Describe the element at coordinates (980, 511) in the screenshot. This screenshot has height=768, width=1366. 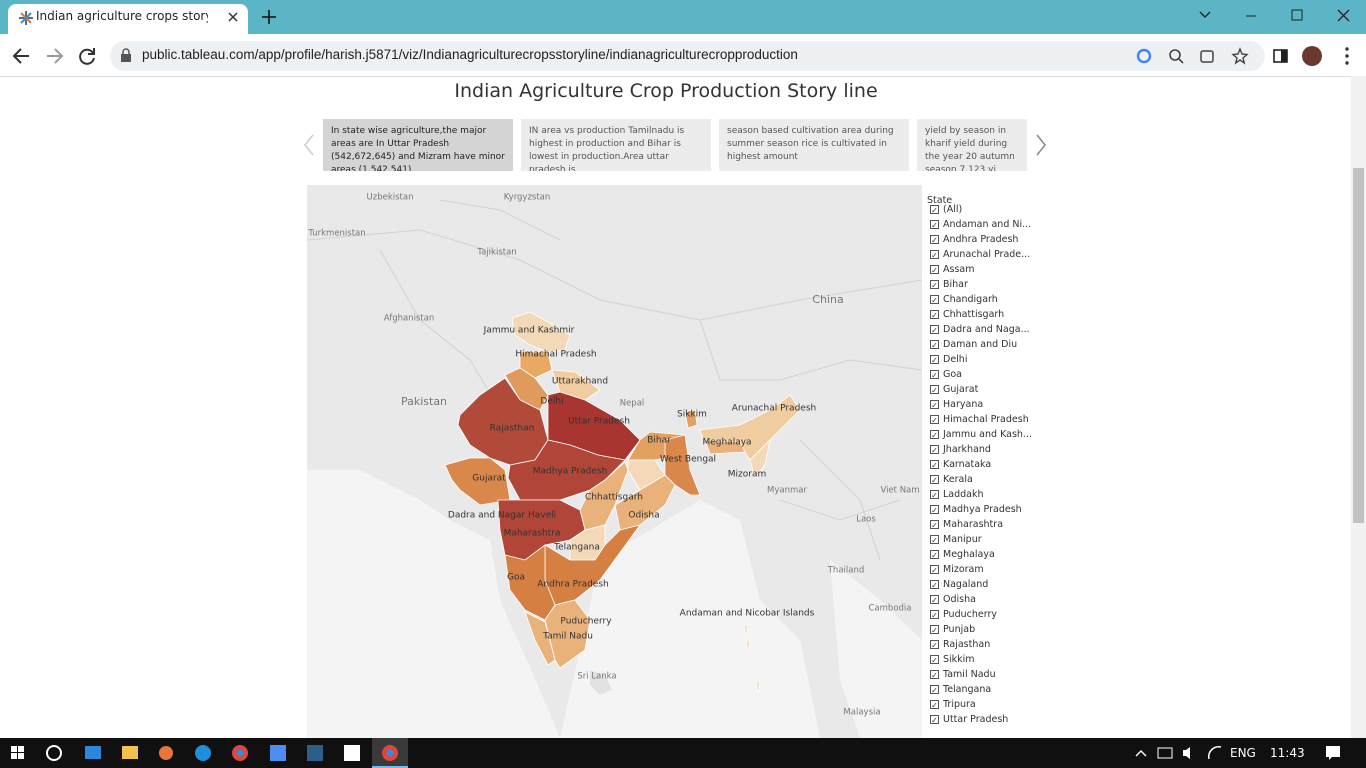
I see `filter-item: ✓ Madhya Pradesh` at that location.